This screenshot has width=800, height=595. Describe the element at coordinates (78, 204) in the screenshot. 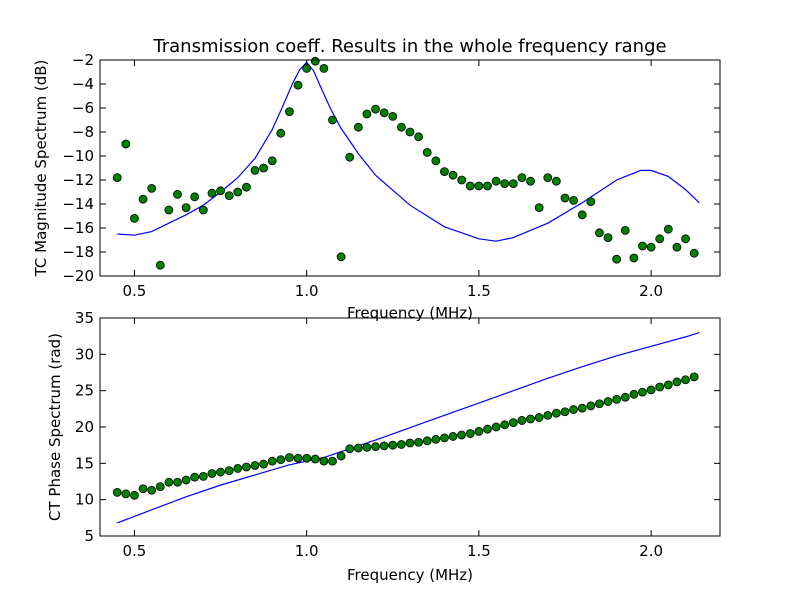

I see `y-tick-label: −14` at that location.